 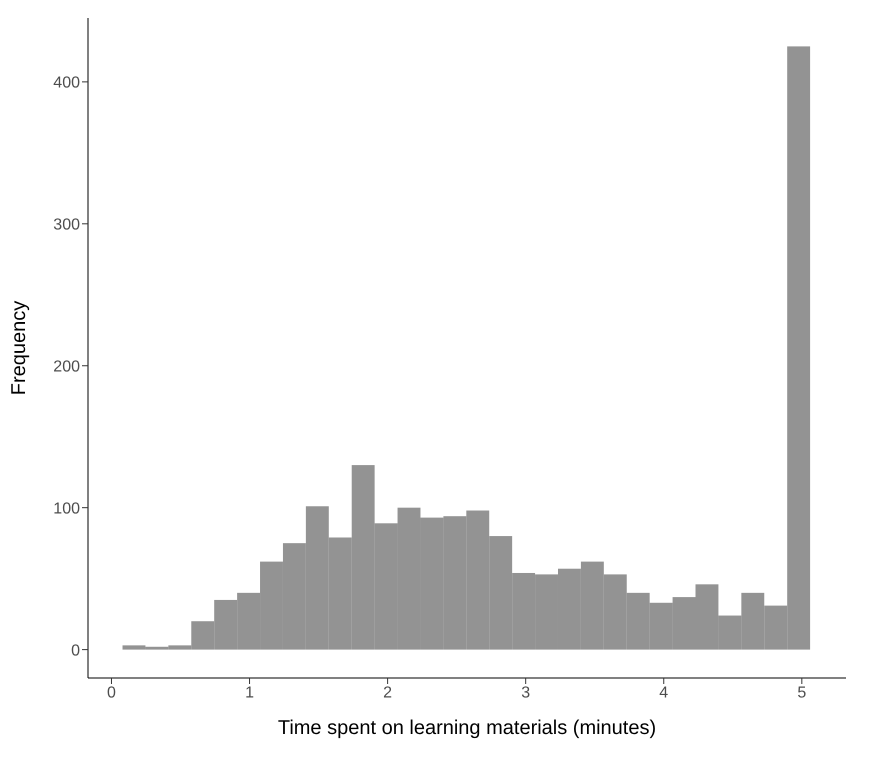 What do you see at coordinates (66, 367) in the screenshot?
I see `y-tick-label: 200` at bounding box center [66, 367].